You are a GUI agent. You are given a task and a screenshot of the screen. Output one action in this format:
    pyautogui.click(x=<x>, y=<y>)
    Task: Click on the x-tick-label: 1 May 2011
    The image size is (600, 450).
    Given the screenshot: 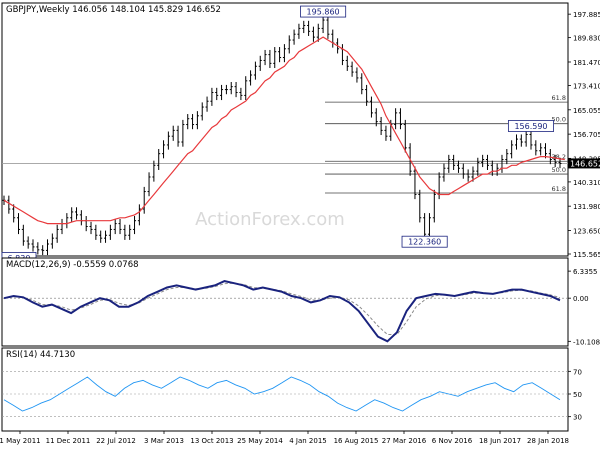 What is the action you would take?
    pyautogui.click(x=20, y=441)
    